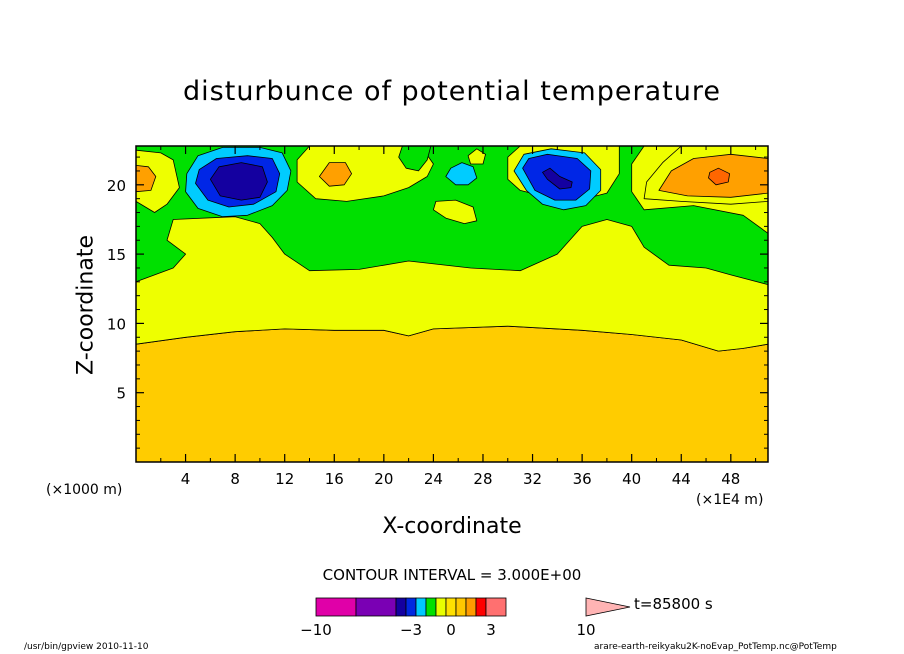 Image resolution: width=904 pixels, height=654 pixels. Describe the element at coordinates (631, 479) in the screenshot. I see `x-tick-label: 40` at that location.